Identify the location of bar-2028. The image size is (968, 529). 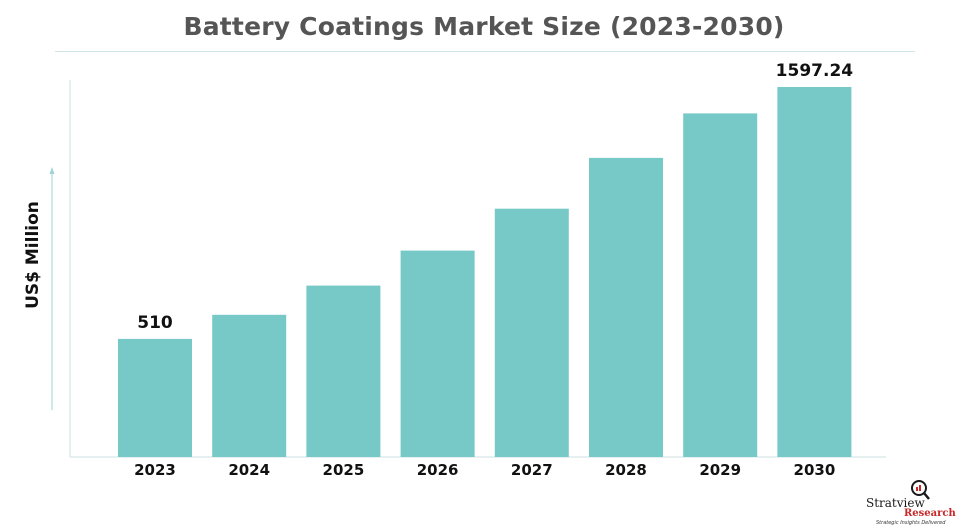
(626, 307).